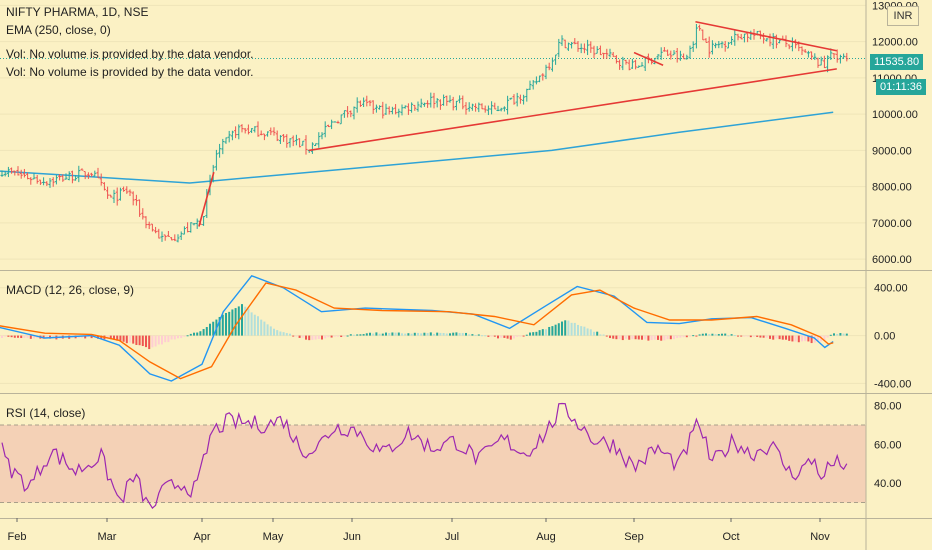  Describe the element at coordinates (46, 413) in the screenshot. I see `rsi-legend: RSI (14, close)` at that location.